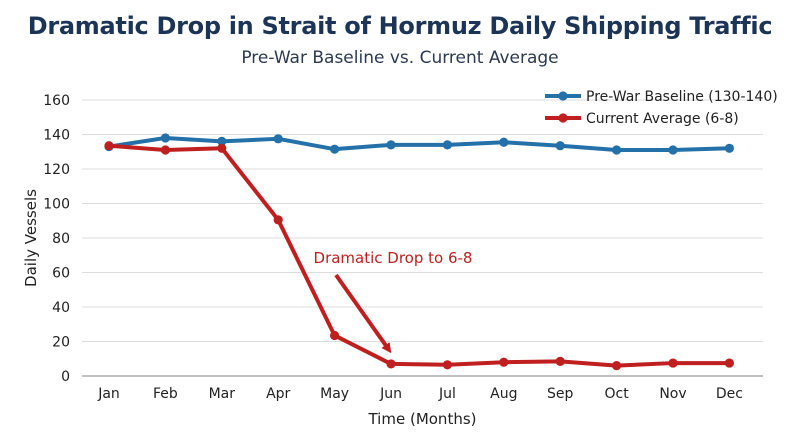  What do you see at coordinates (56, 136) in the screenshot?
I see `y-tick-label: 140` at bounding box center [56, 136].